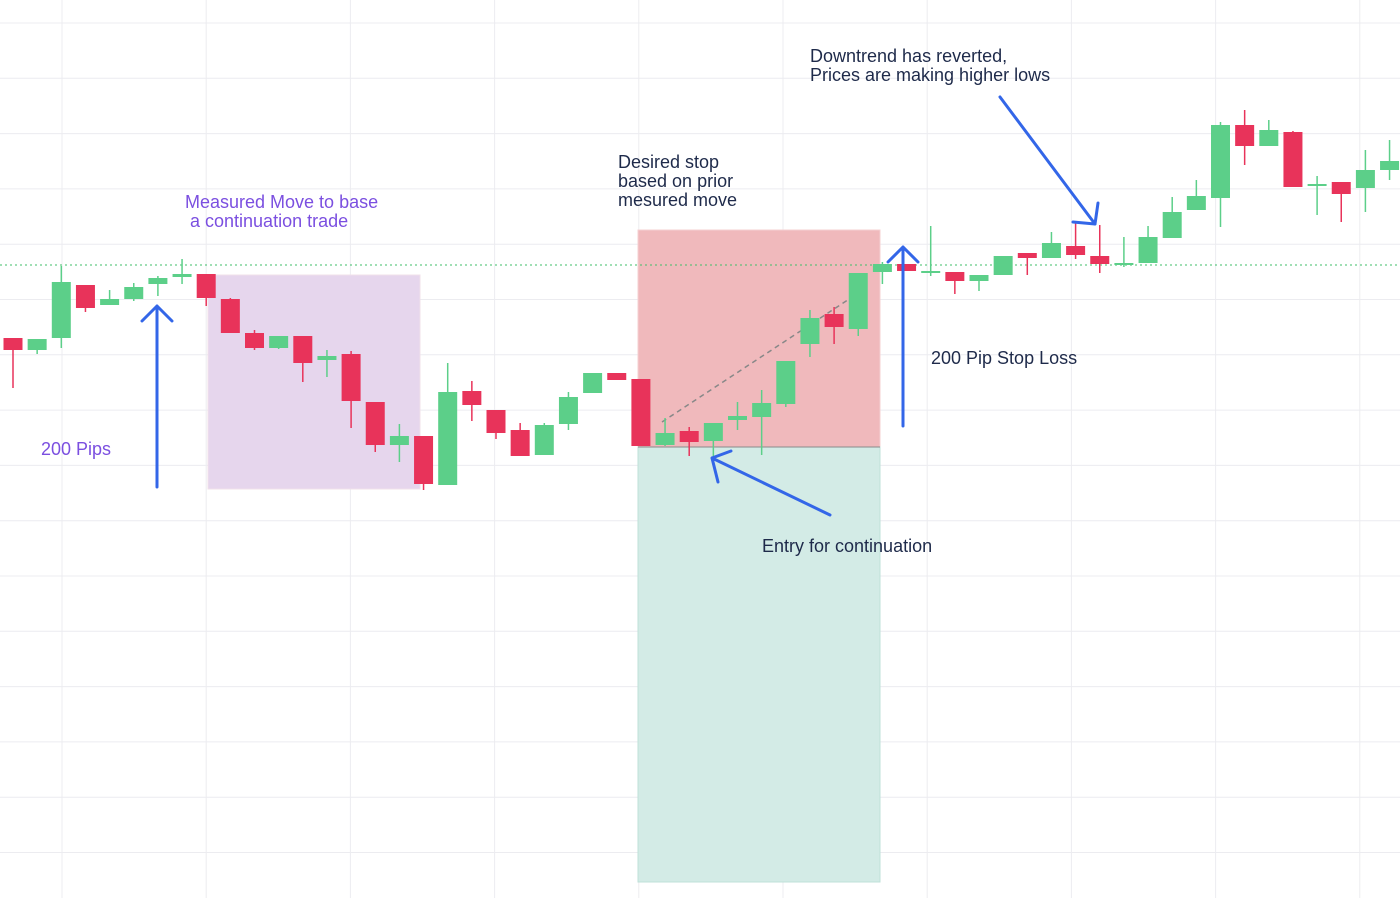 Image resolution: width=1400 pixels, height=898 pixels. What do you see at coordinates (908, 56) in the screenshot?
I see `annotation: Downtrend has reverted,` at bounding box center [908, 56].